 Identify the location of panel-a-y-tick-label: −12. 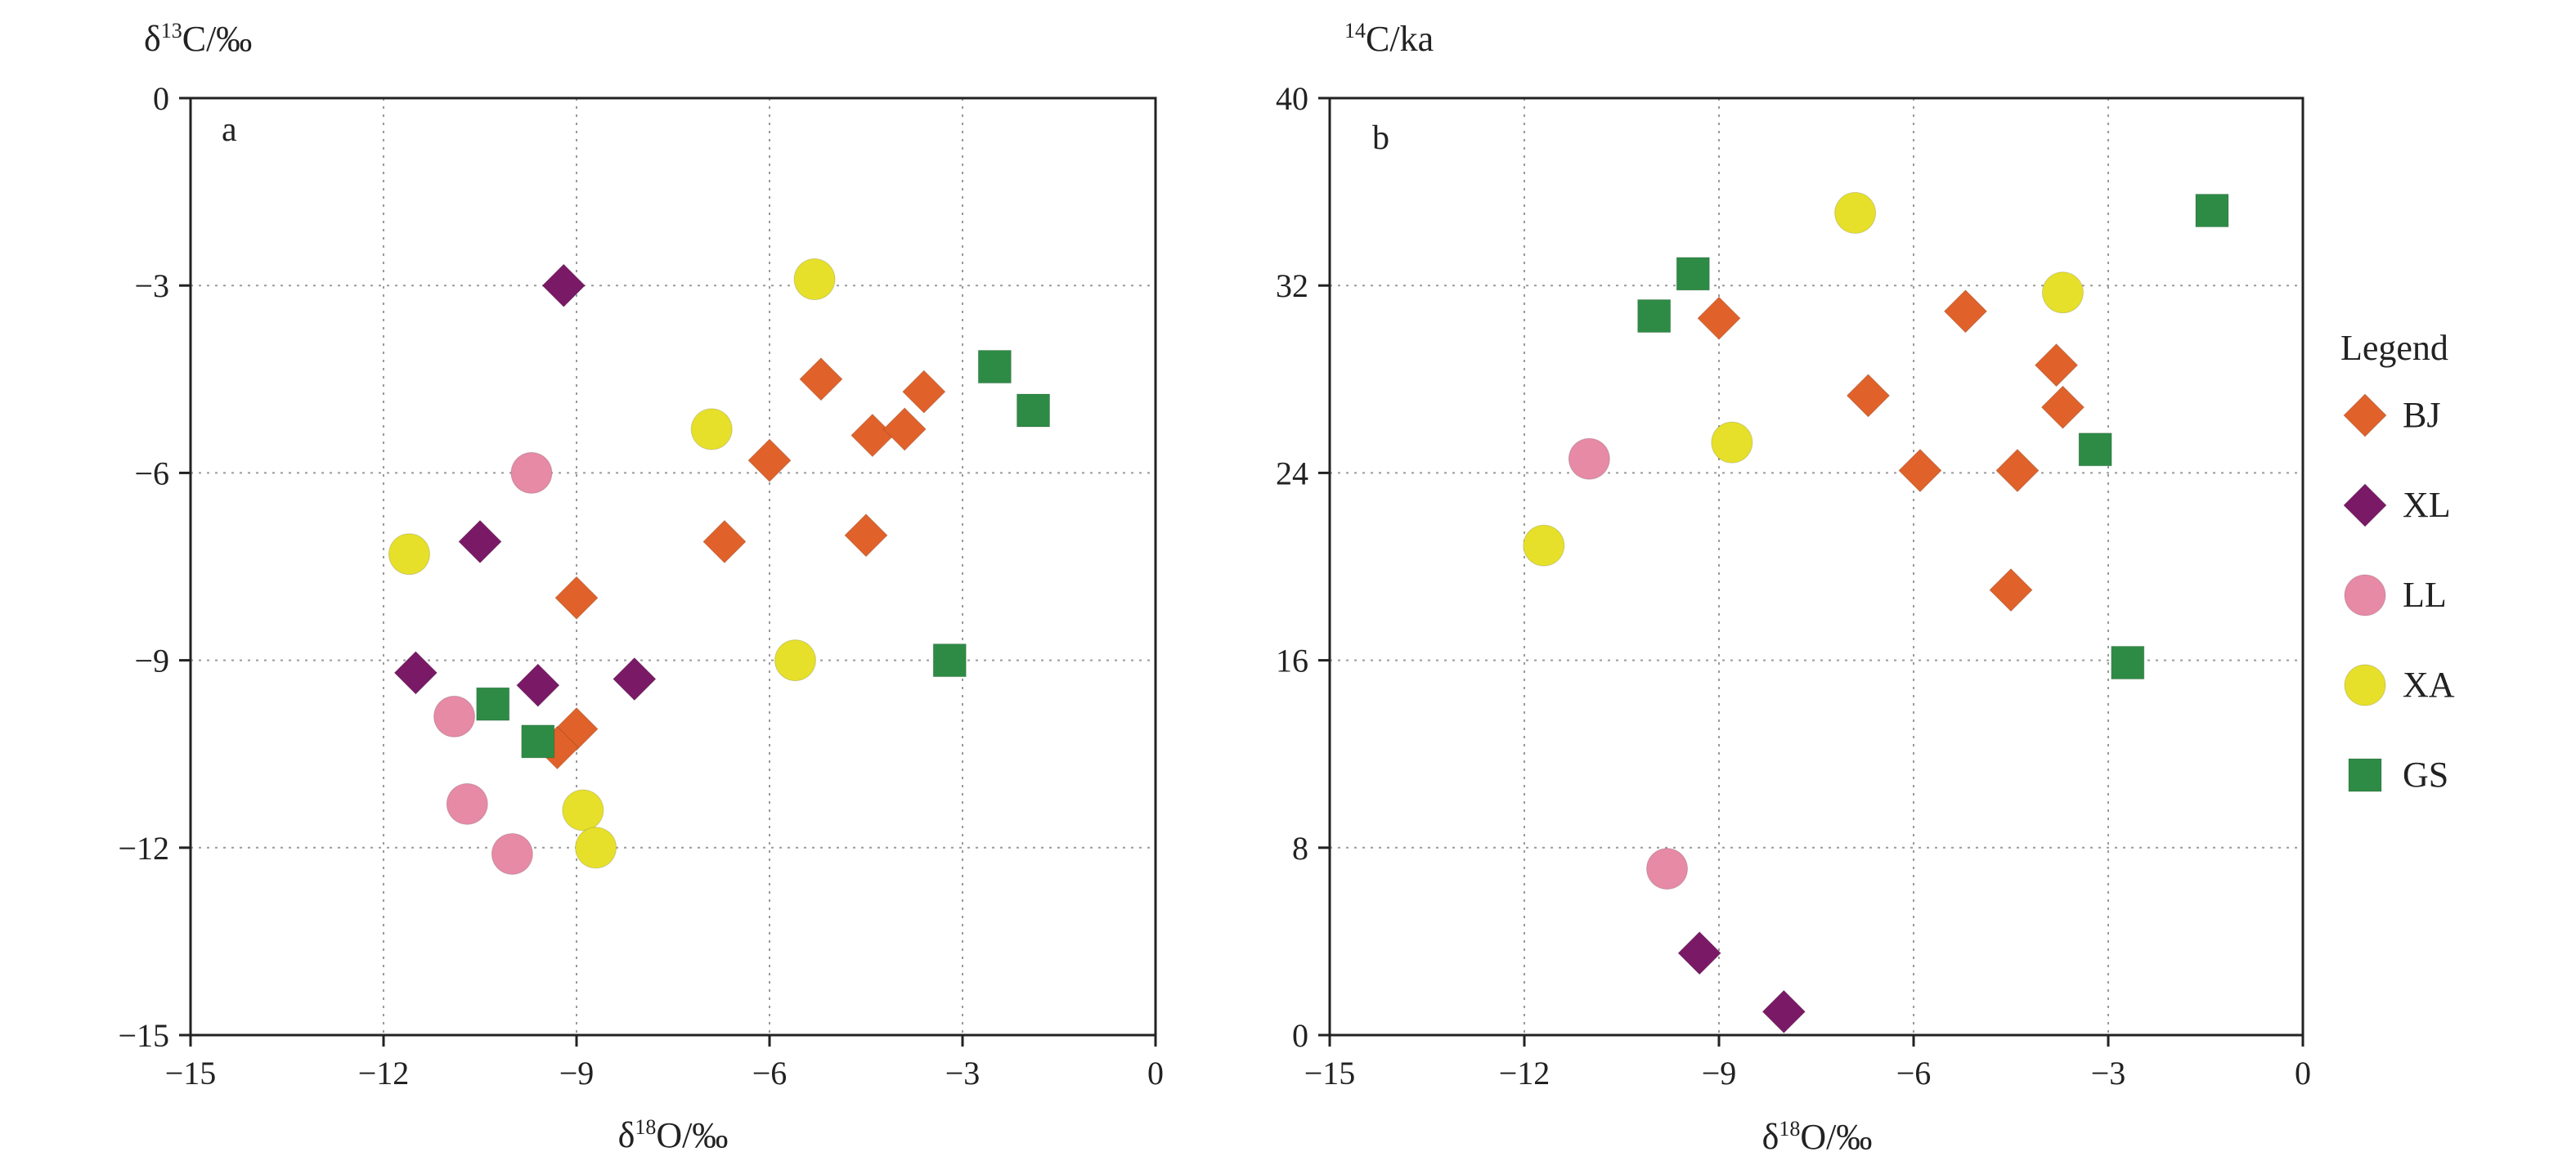
(143, 848).